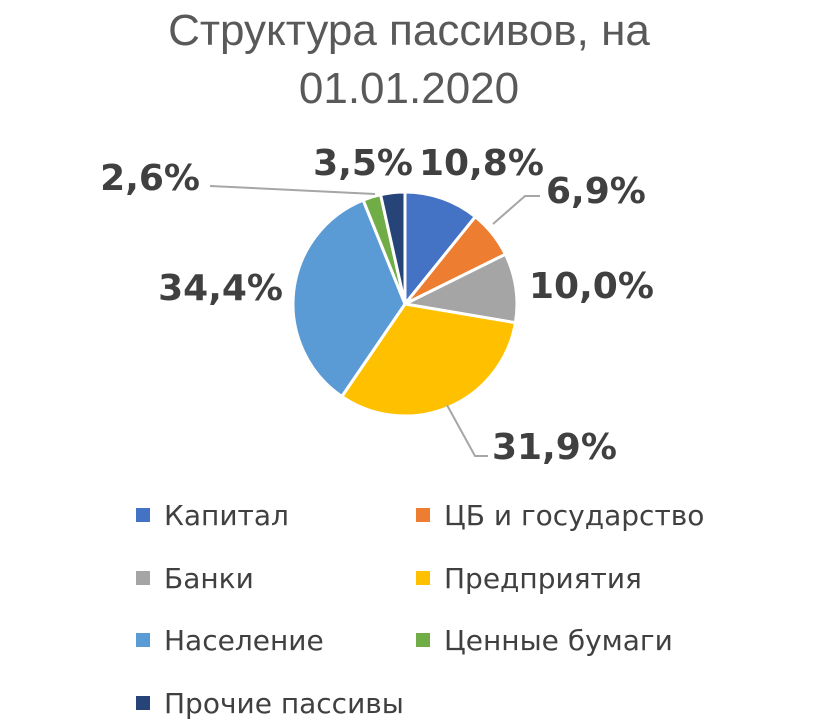 The image size is (818, 728). What do you see at coordinates (558, 640) in the screenshot?
I see `legend-label: Ценные бумаги` at bounding box center [558, 640].